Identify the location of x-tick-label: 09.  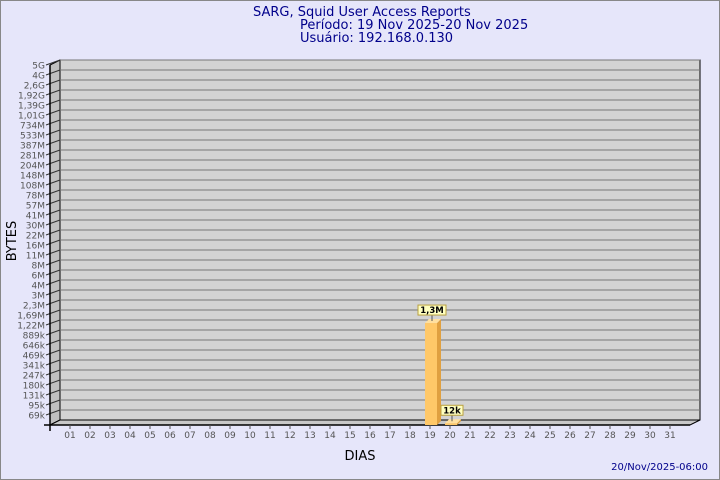
(230, 436).